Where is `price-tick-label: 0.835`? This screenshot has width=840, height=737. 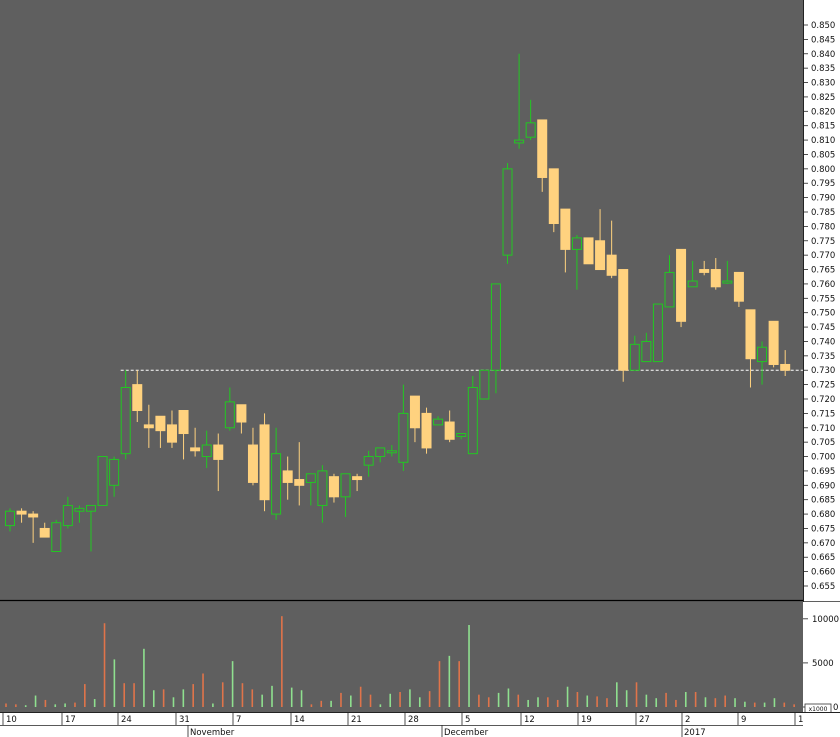 price-tick-label: 0.835 is located at coordinates (823, 69).